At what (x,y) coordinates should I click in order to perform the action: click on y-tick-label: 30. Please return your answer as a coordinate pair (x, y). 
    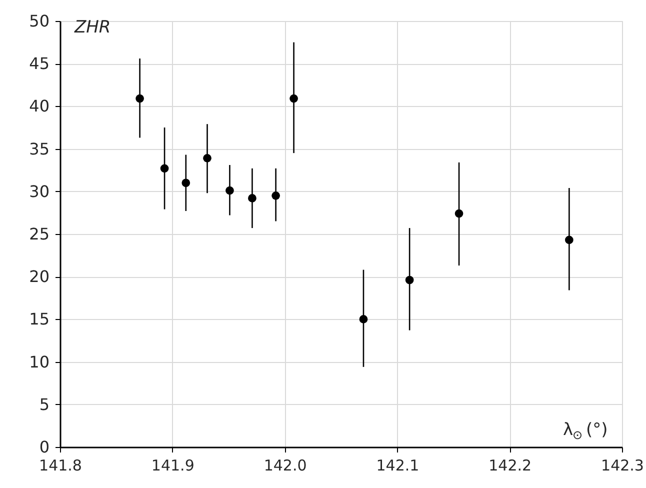
    Looking at the image, I should click on (39, 191).